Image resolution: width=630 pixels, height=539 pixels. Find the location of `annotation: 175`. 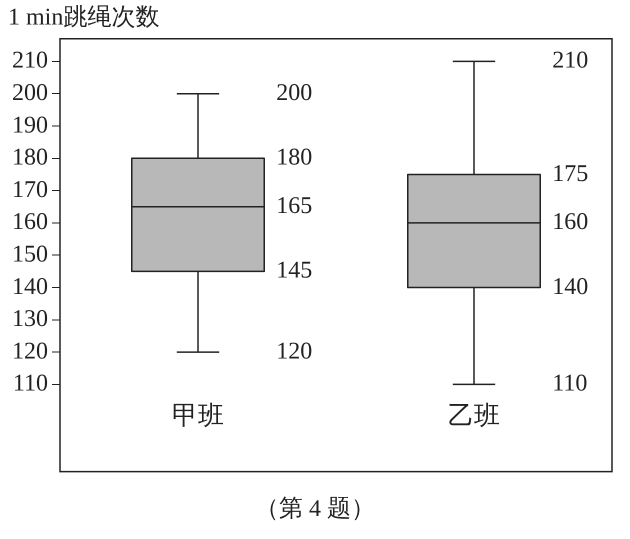

annotation: 175 is located at coordinates (570, 173).